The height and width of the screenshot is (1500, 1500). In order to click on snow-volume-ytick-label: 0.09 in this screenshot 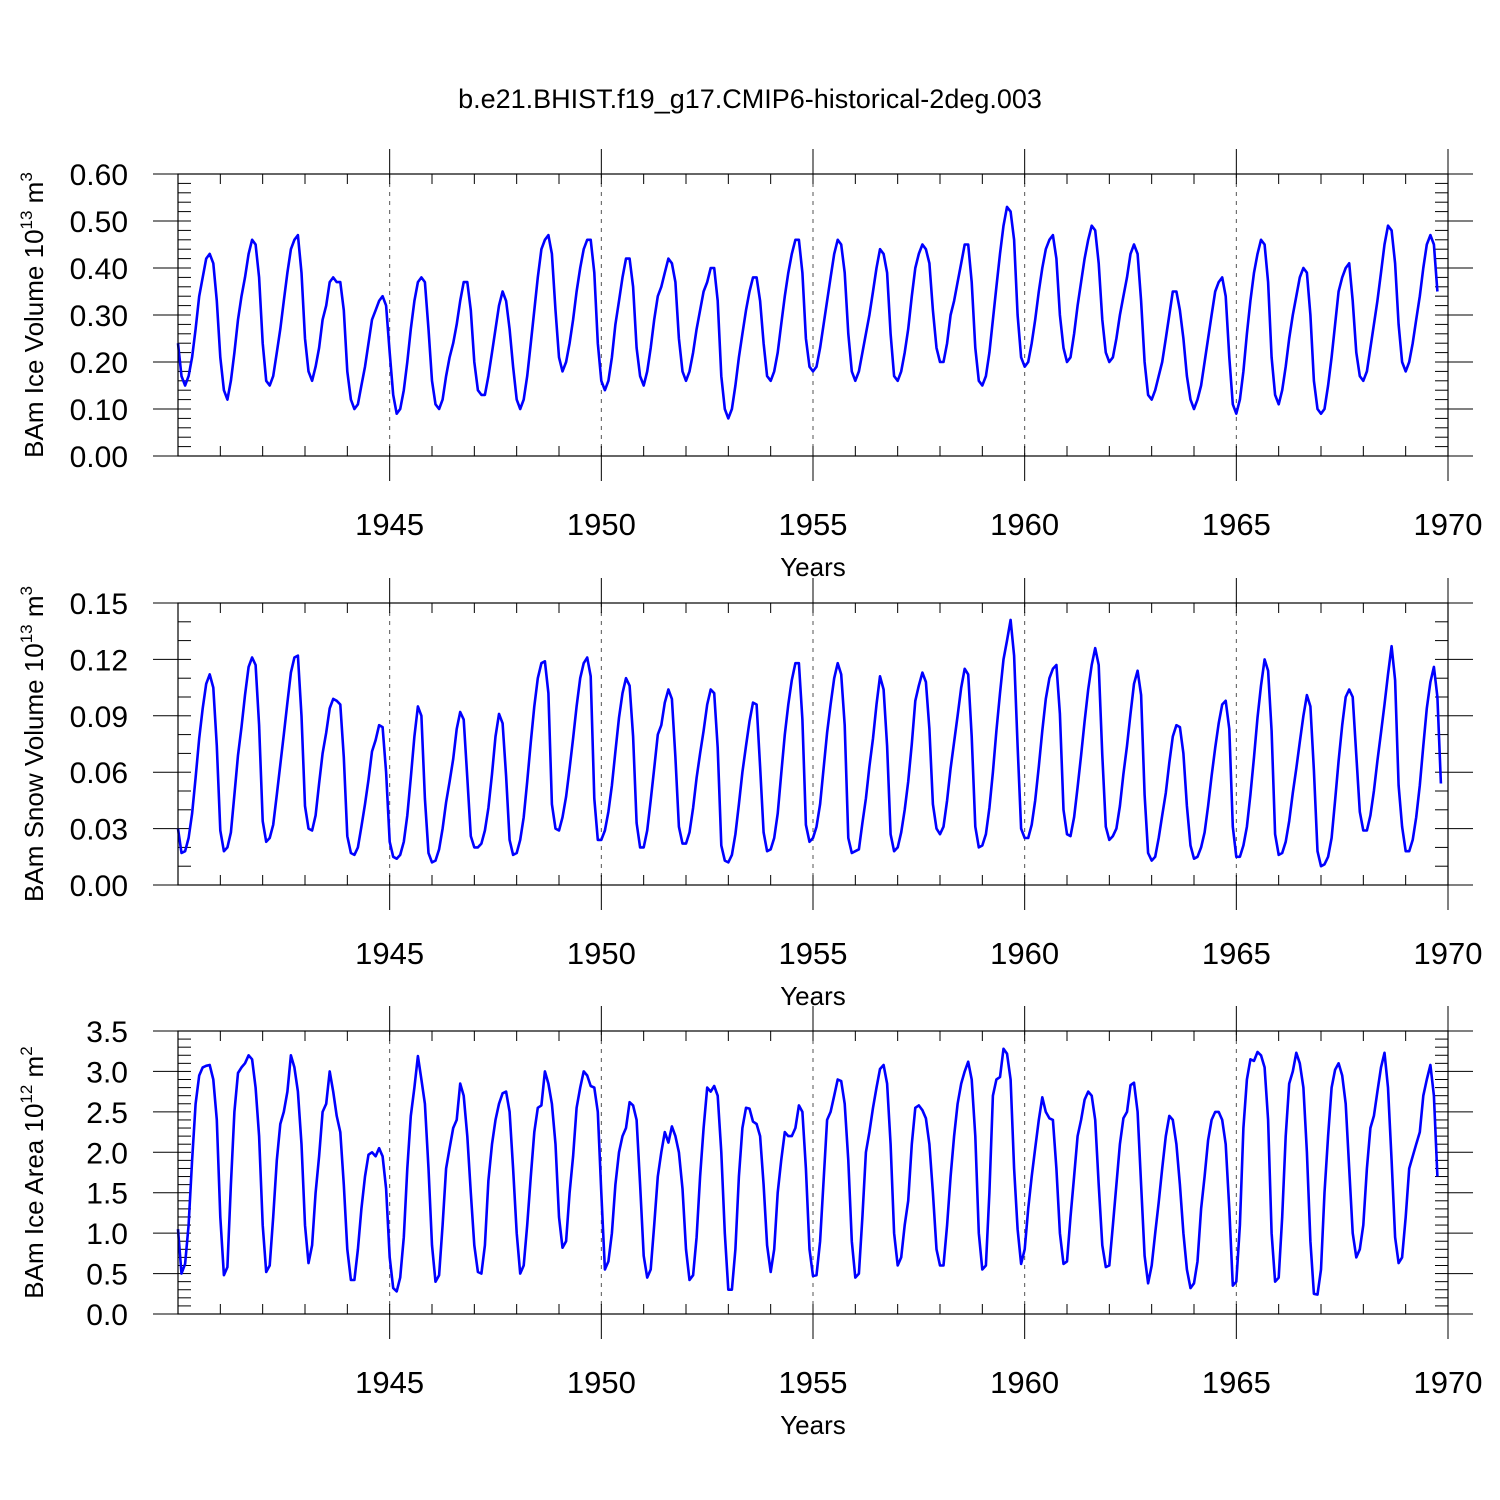, I will do `click(99, 717)`.